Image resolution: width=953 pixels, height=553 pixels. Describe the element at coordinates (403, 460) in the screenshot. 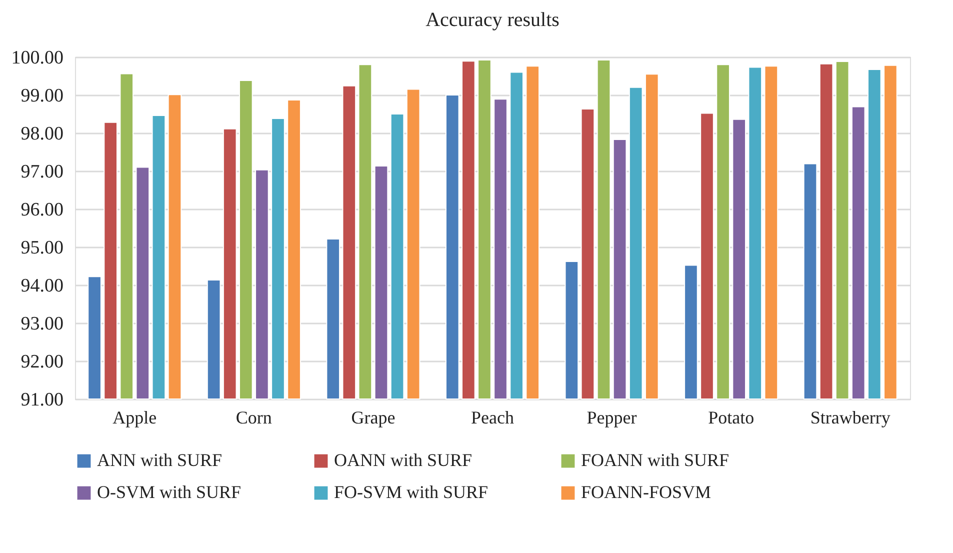

I see `legend-label: OANN with SURF` at that location.